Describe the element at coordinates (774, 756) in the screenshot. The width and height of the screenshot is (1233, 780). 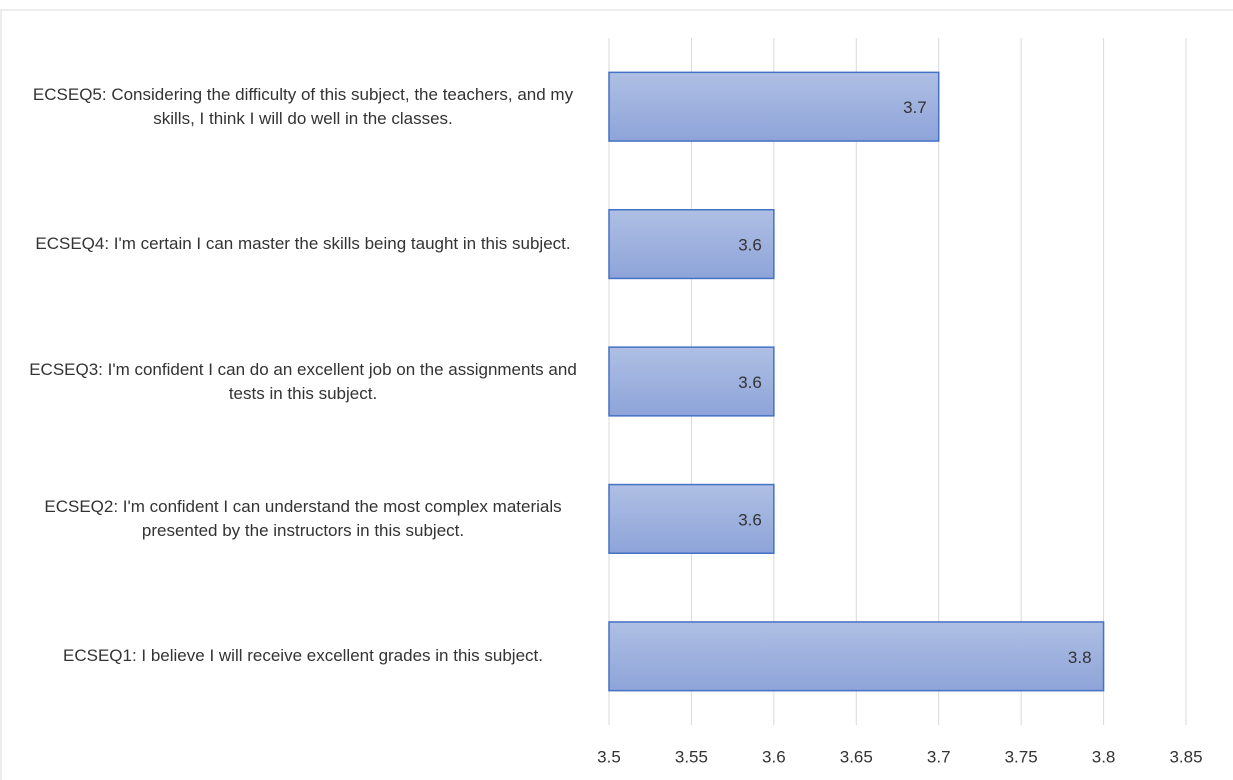
I see `x-tick-label: 3.6` at that location.